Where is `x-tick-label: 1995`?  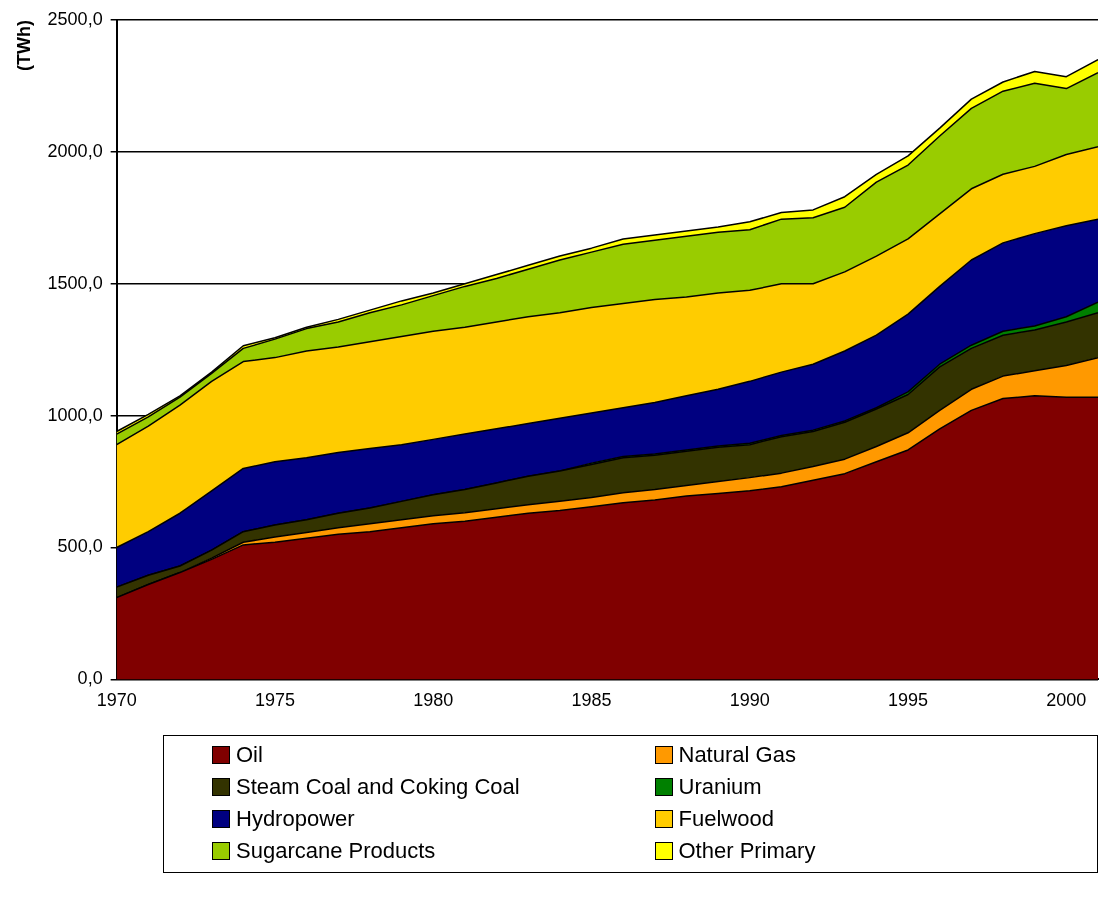 x-tick-label: 1995 is located at coordinates (908, 700).